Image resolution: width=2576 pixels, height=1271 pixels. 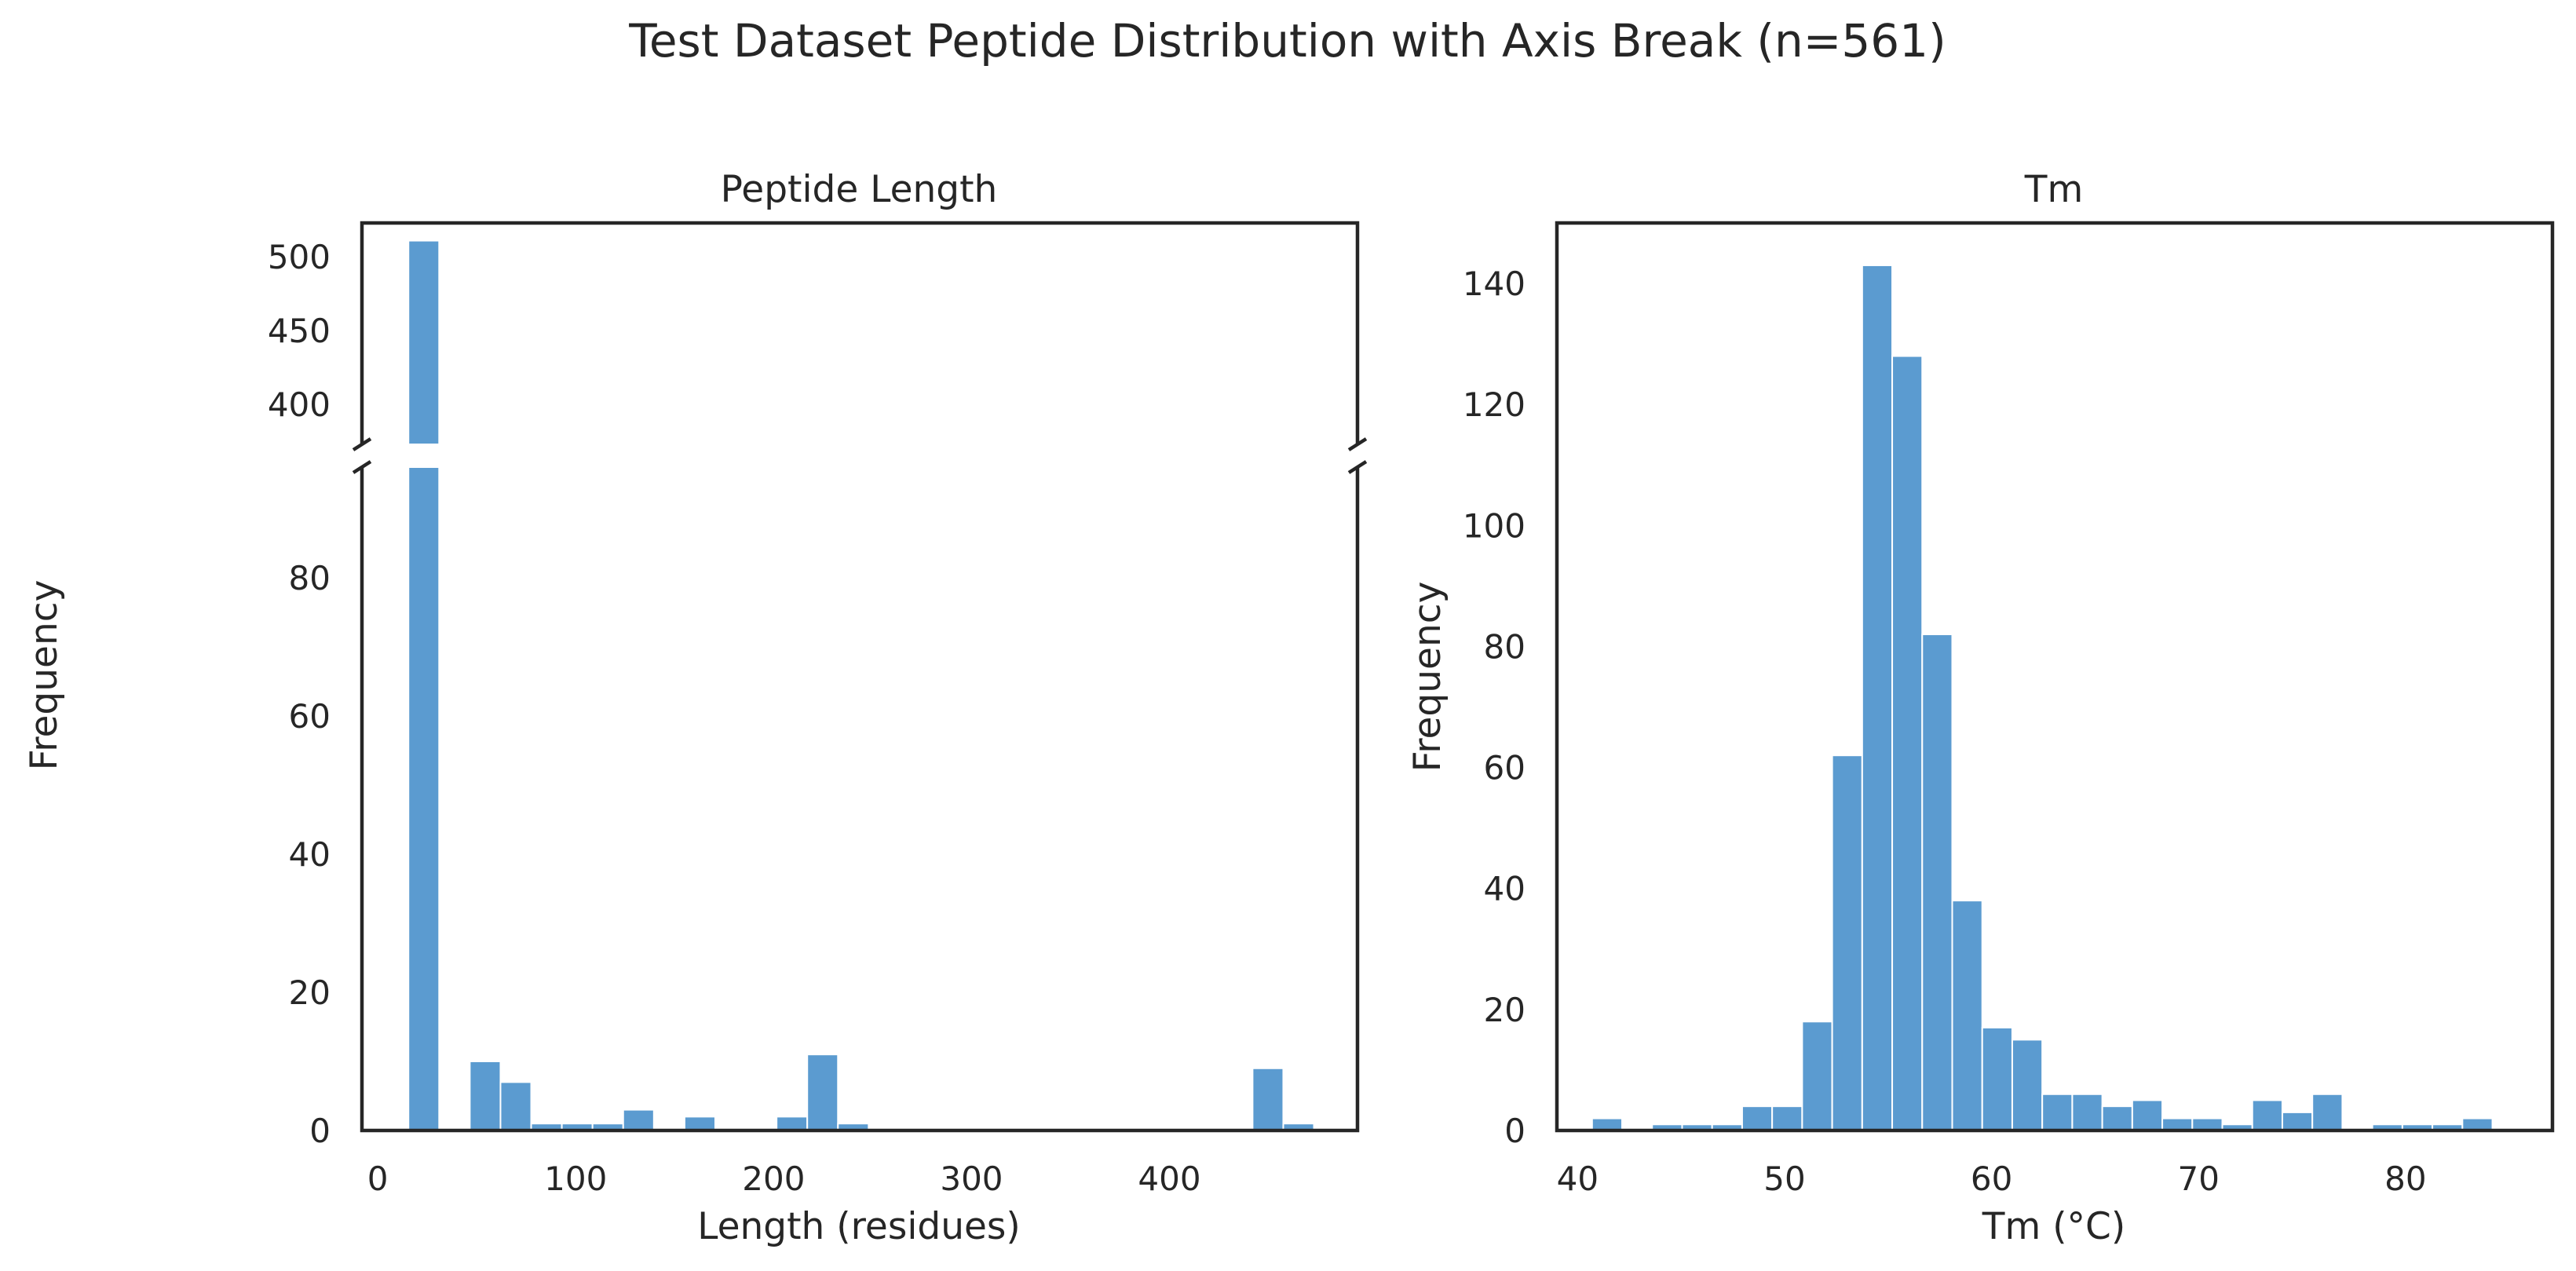 I want to click on tm-ytick-label-2: 40, so click(x=1505, y=889).